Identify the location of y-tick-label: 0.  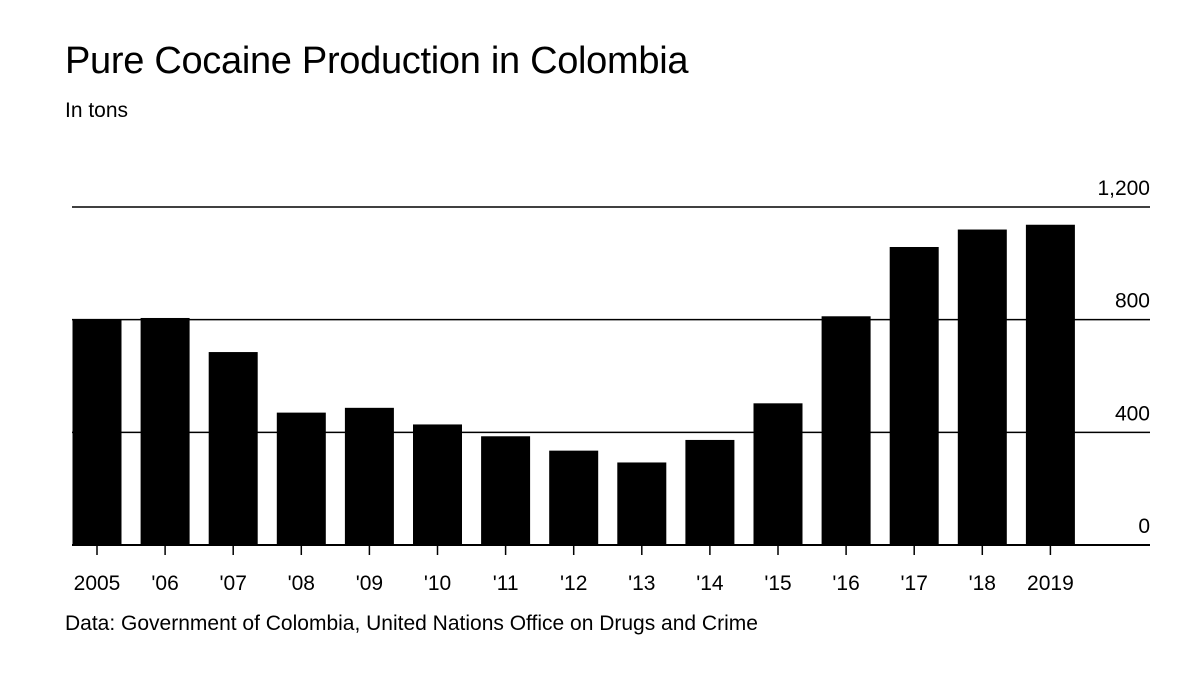
(1144, 526).